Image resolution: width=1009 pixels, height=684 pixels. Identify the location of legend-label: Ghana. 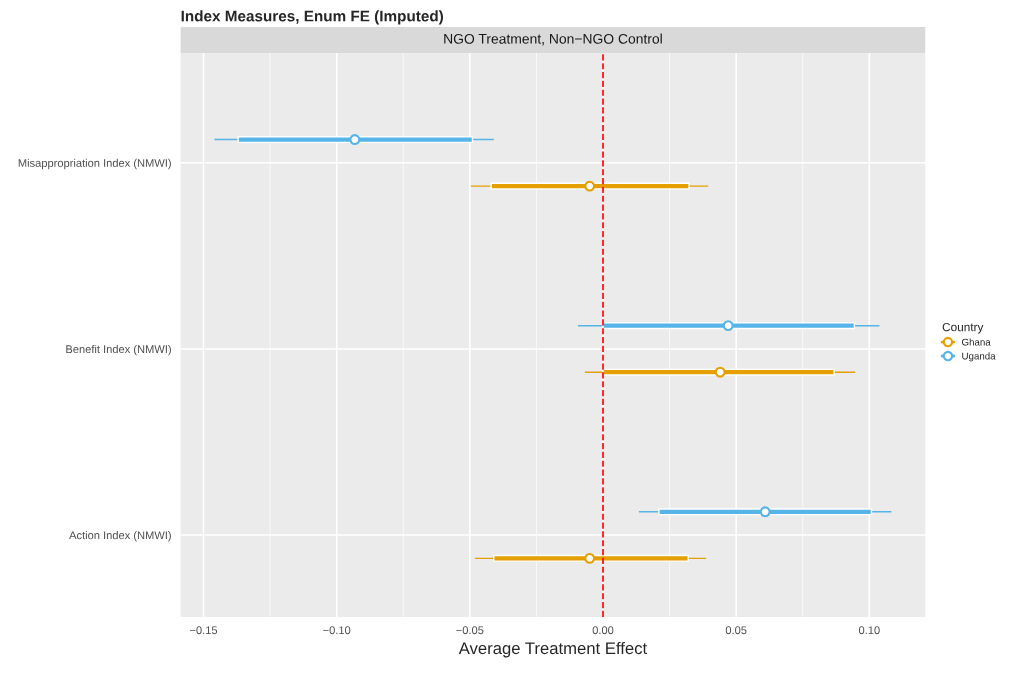
(976, 342).